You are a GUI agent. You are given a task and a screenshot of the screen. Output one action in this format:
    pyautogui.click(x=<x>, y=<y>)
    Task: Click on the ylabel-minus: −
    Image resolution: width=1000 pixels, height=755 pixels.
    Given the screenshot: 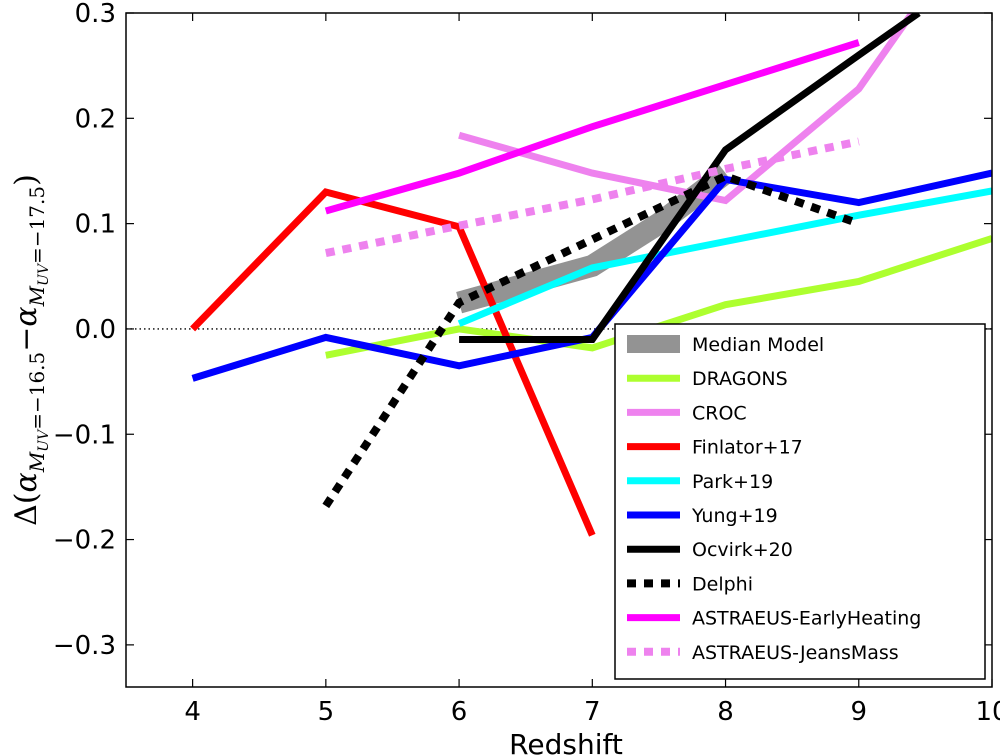 What is the action you would take?
    pyautogui.click(x=26, y=339)
    